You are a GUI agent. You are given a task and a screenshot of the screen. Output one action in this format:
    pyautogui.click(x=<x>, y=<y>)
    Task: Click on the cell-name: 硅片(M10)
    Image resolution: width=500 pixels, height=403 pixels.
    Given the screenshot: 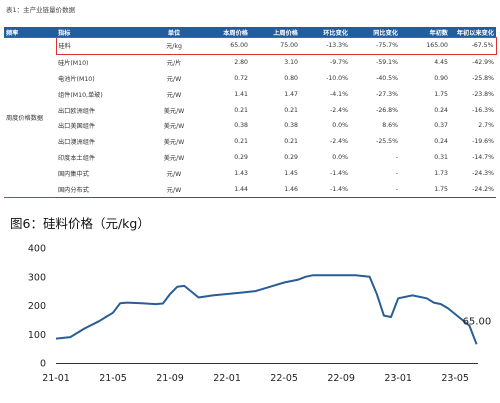 What is the action you would take?
    pyautogui.click(x=73, y=64)
    